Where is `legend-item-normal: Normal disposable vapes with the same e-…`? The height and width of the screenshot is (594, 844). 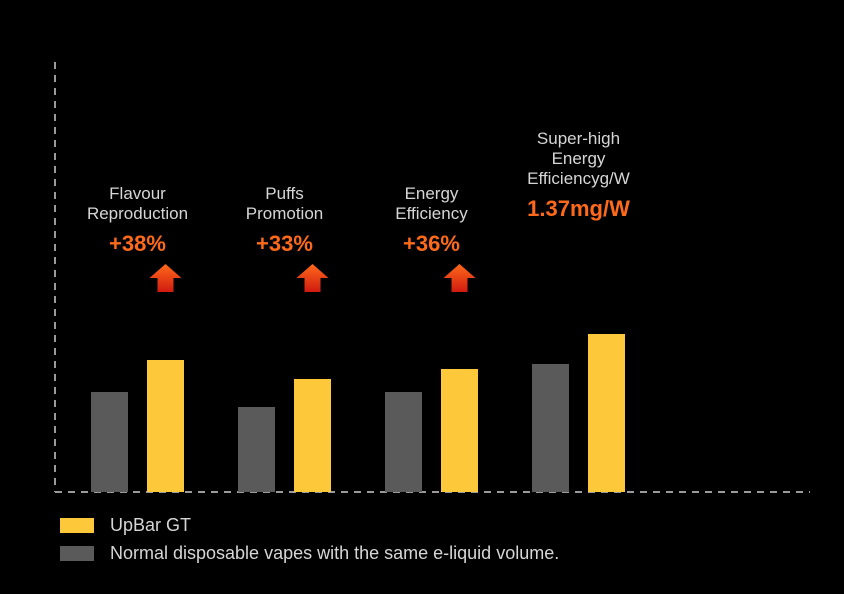
legend-item-normal: Normal disposable vapes with the same e-… is located at coordinates (309, 553).